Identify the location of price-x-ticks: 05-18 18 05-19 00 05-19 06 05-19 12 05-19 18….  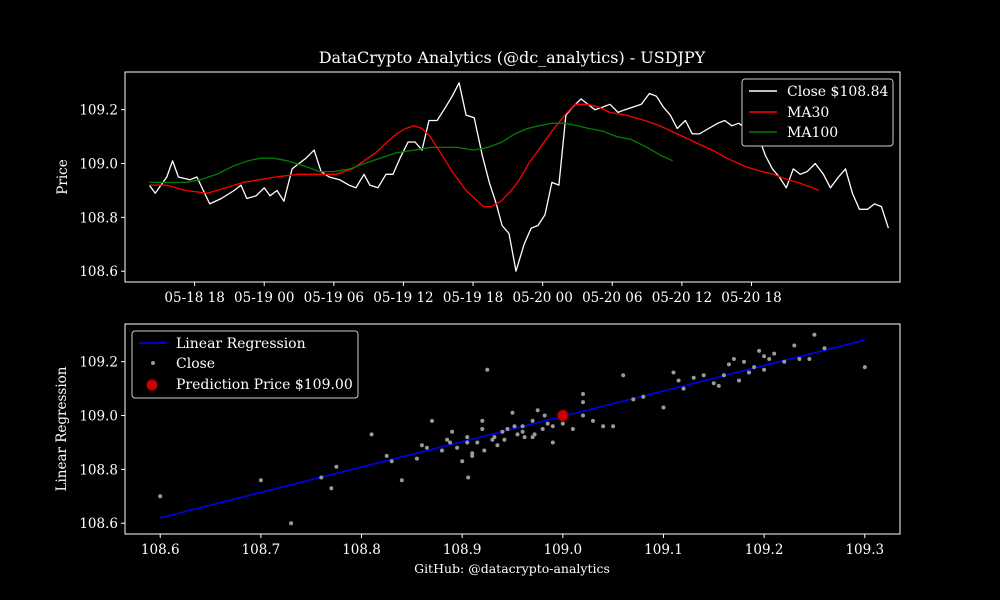
(473, 294).